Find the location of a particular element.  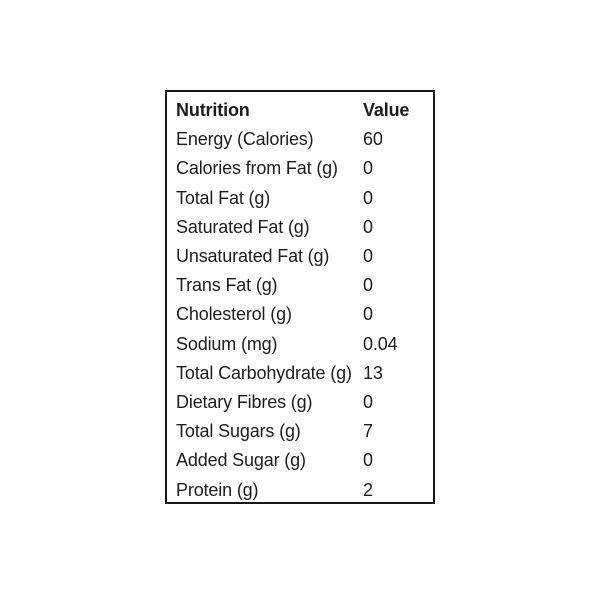

table-row: Saturated Fat (g) 0 is located at coordinates (304, 227).